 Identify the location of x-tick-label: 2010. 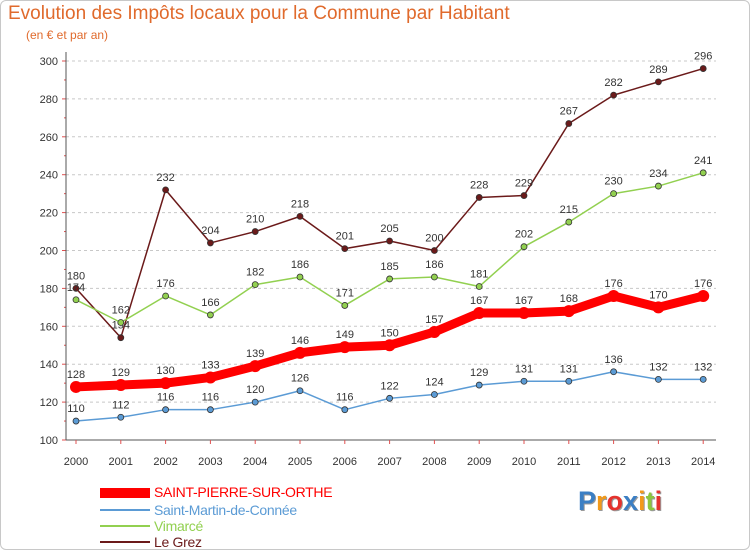
(524, 462).